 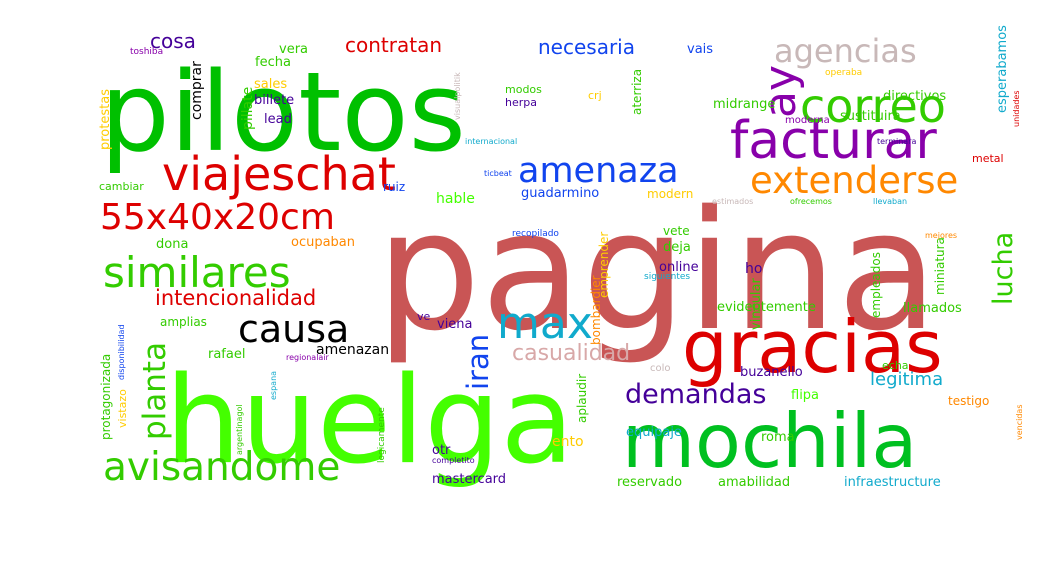 I want to click on cloud-word: vincular, so click(x=756, y=303).